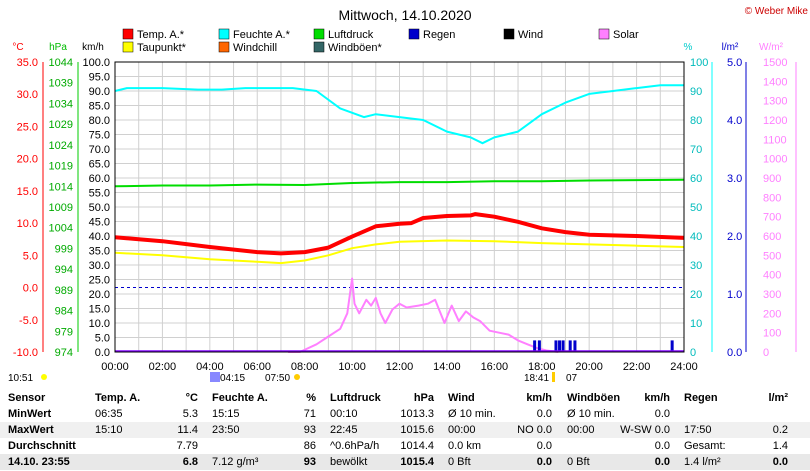  I want to click on tick-label-temp: 30.0, so click(27, 95).